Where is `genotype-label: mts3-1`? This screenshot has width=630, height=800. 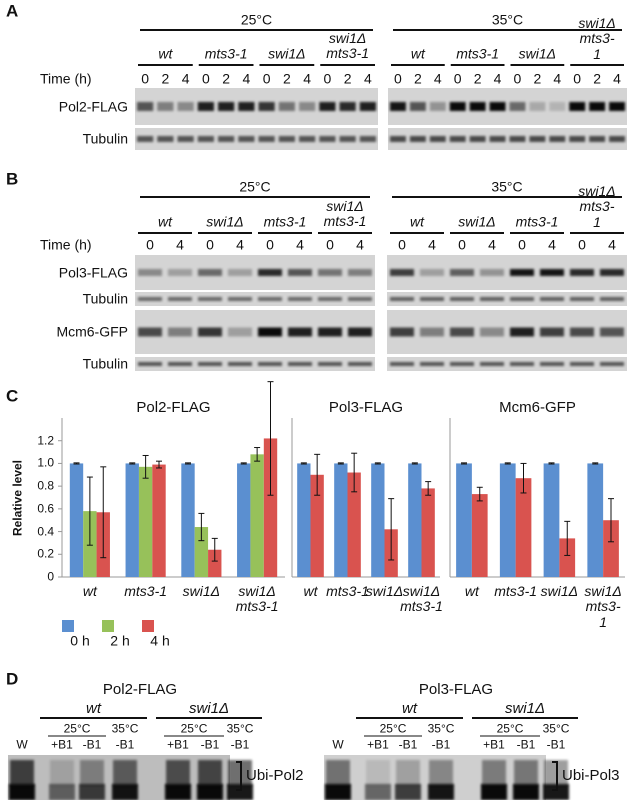
genotype-label: mts3-1 is located at coordinates (478, 53).